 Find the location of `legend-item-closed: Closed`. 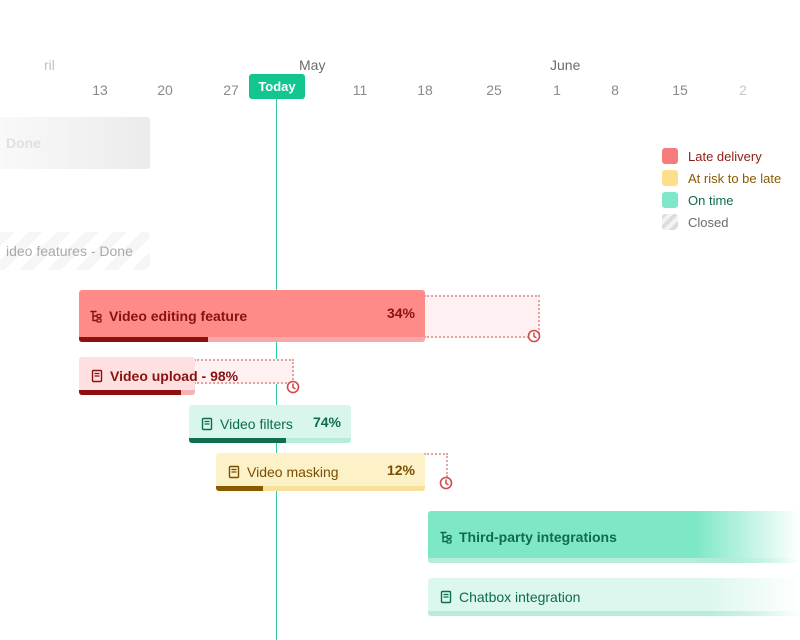

legend-item-closed: Closed is located at coordinates (721, 222).